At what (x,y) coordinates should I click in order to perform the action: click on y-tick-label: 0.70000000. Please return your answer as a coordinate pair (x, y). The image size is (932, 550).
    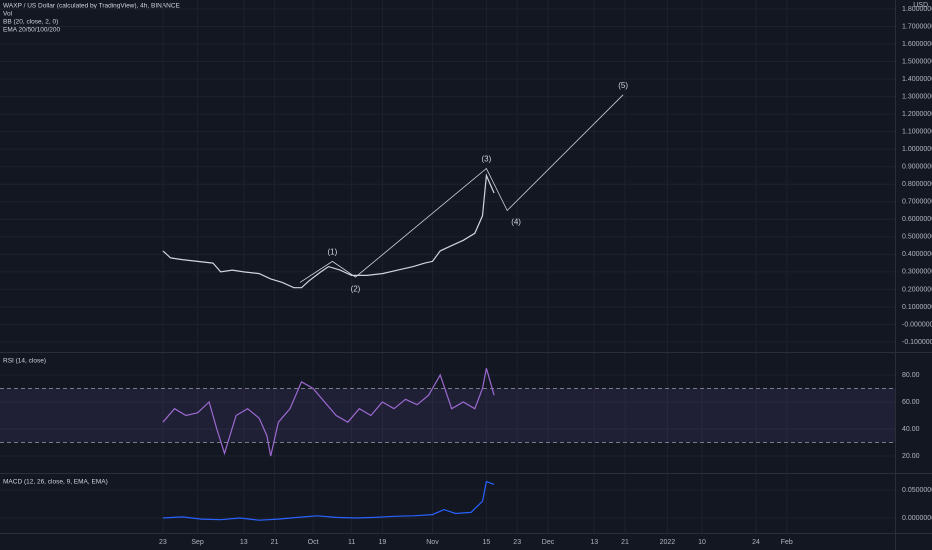
    Looking at the image, I should click on (917, 202).